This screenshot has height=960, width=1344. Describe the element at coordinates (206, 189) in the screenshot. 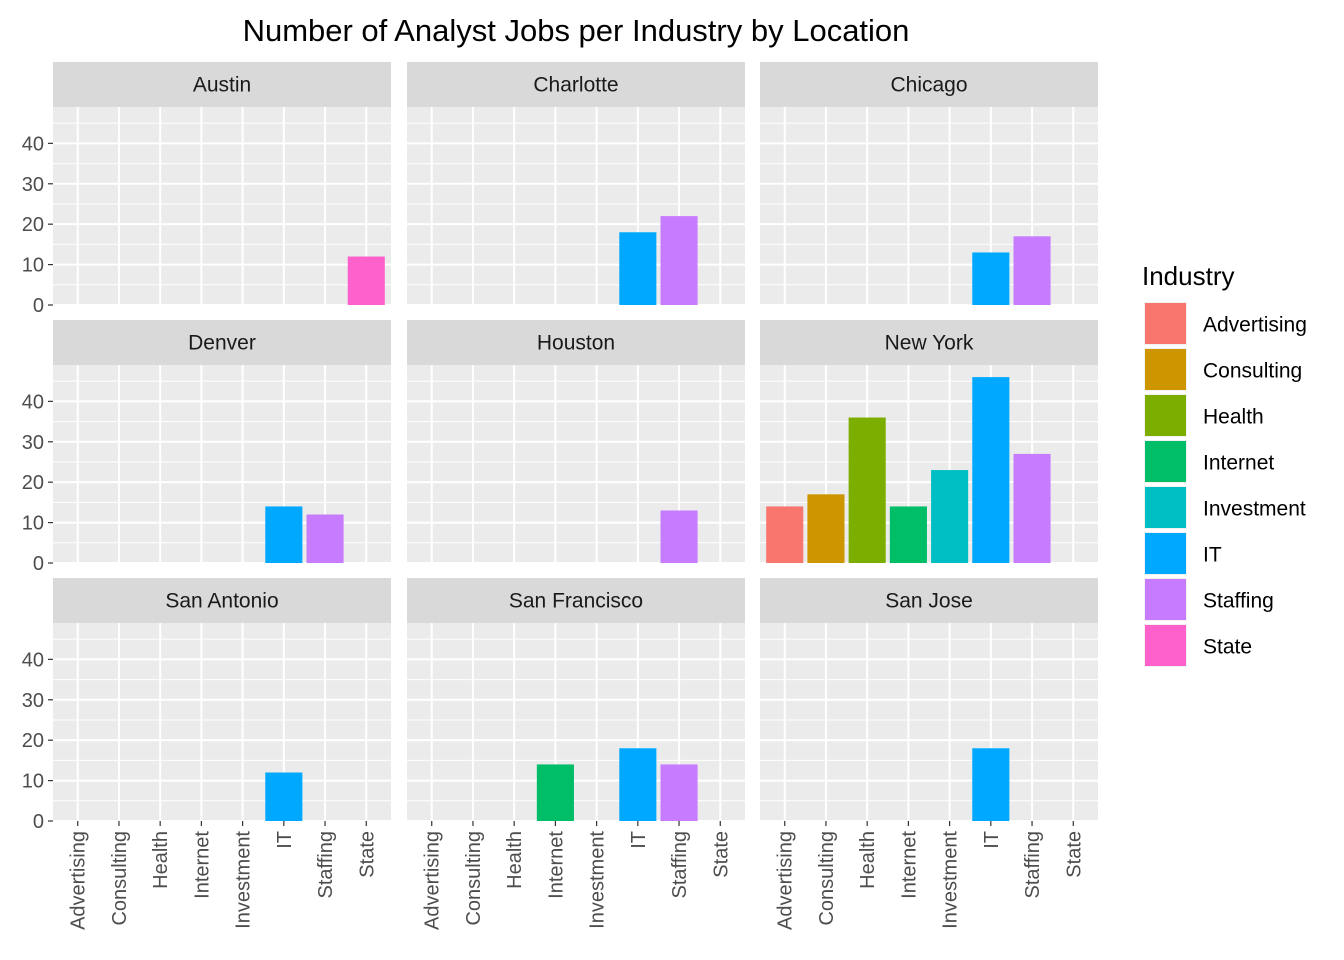

I see `facet-panel: Austin 0 10 20 30 40` at that location.